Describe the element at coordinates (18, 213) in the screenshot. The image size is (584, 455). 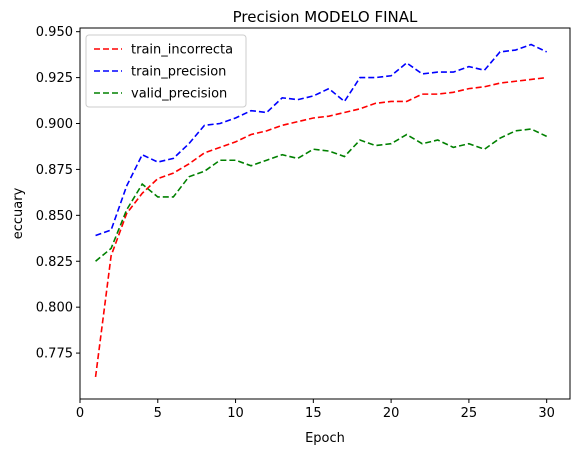
I see `y-axis-label: eccuary` at that location.